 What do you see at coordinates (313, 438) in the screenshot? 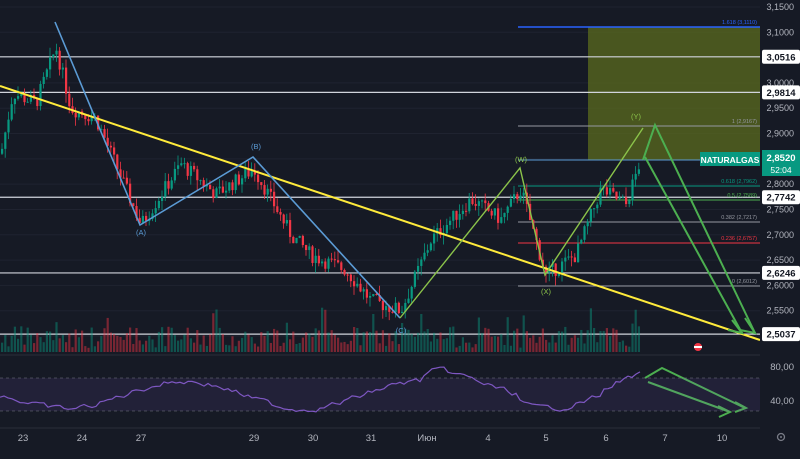
I see `x-tick-label: 30` at bounding box center [313, 438].